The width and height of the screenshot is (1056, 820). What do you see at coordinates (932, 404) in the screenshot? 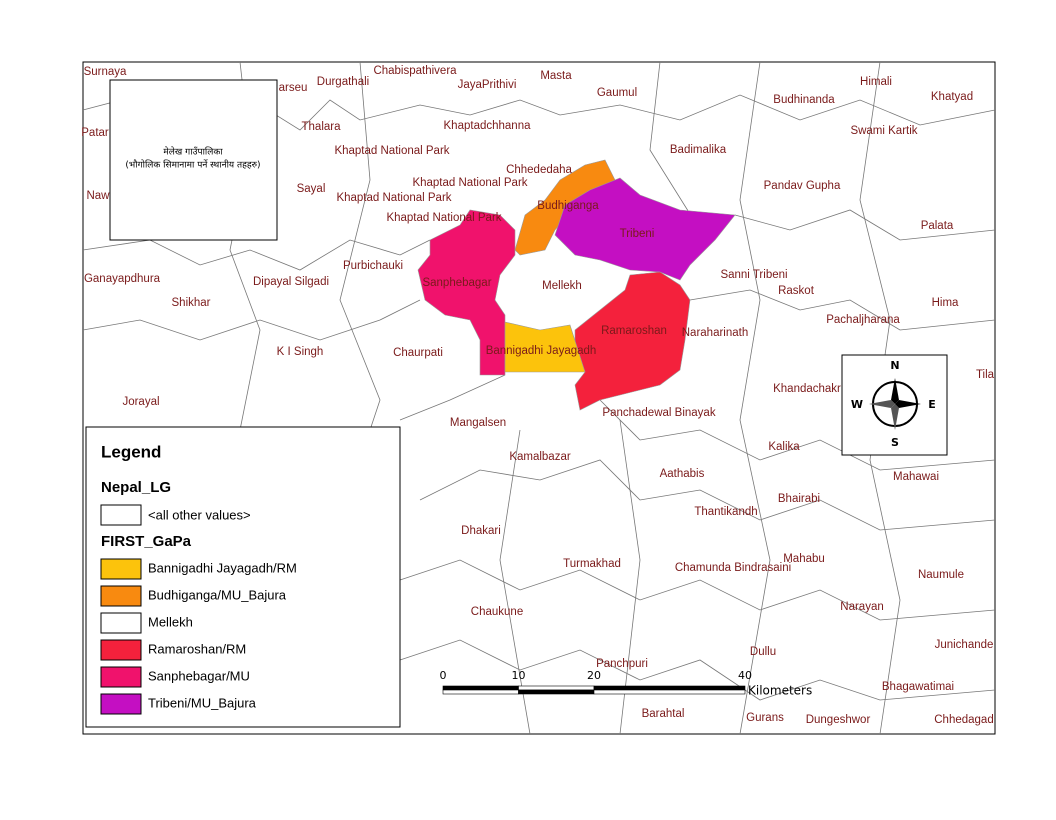
I see `compass-e: E` at bounding box center [932, 404].